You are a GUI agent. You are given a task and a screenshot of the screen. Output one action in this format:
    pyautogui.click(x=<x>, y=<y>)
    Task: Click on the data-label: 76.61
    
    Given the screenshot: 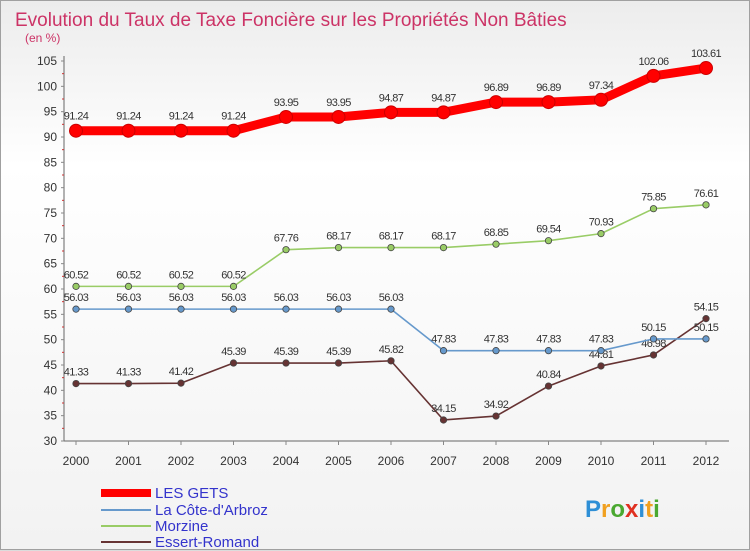 What is the action you would take?
    pyautogui.click(x=706, y=194)
    